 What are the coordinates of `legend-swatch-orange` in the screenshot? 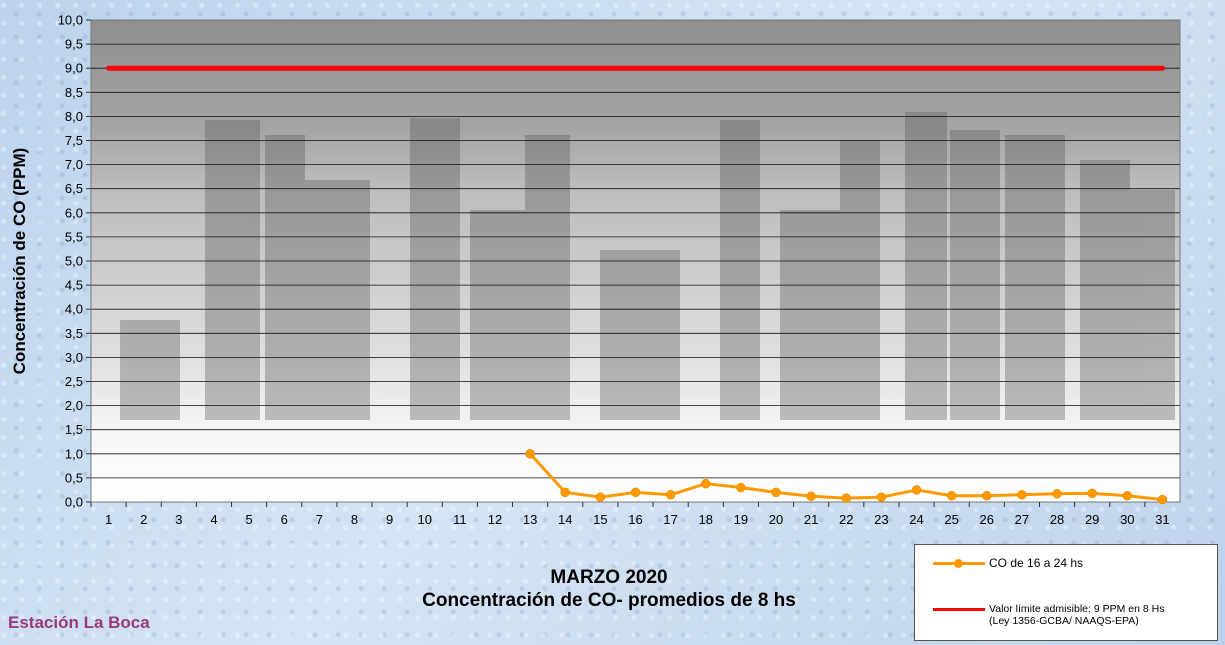 It's located at (959, 563).